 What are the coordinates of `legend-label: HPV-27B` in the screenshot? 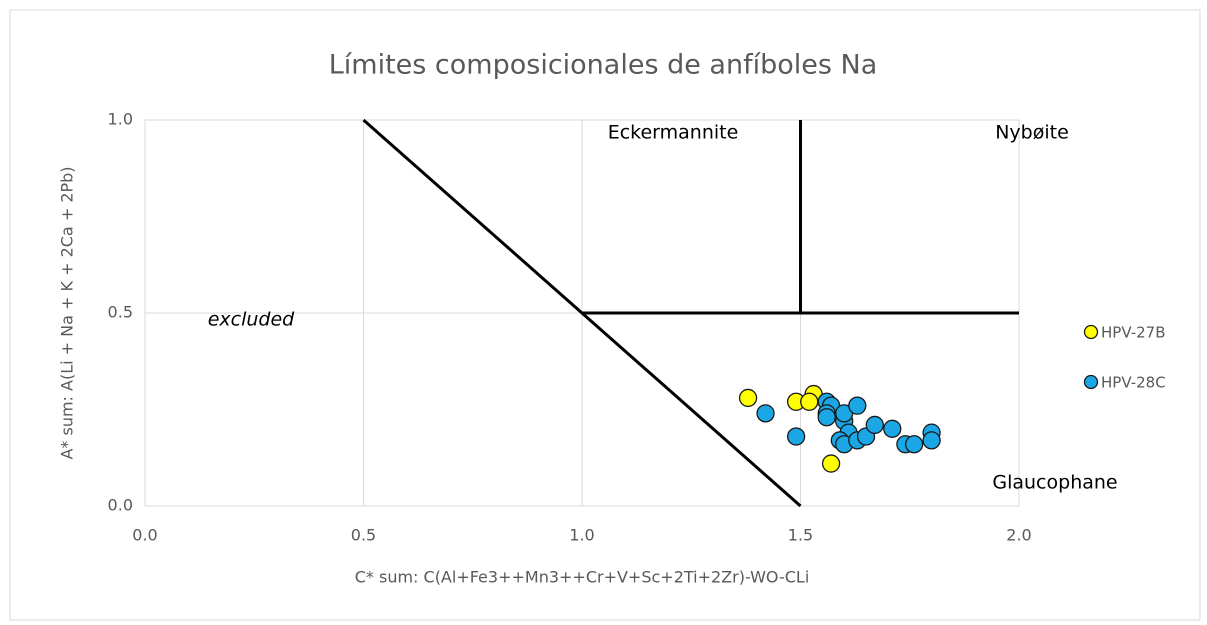 It's located at (1133, 333).